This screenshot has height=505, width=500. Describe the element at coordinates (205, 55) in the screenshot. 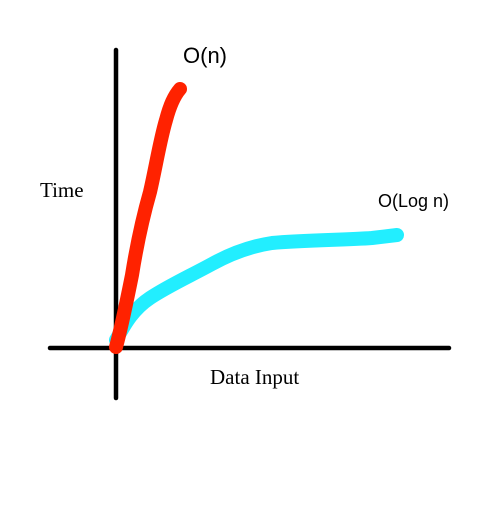

I see `linear-curve-label: O(n)` at that location.